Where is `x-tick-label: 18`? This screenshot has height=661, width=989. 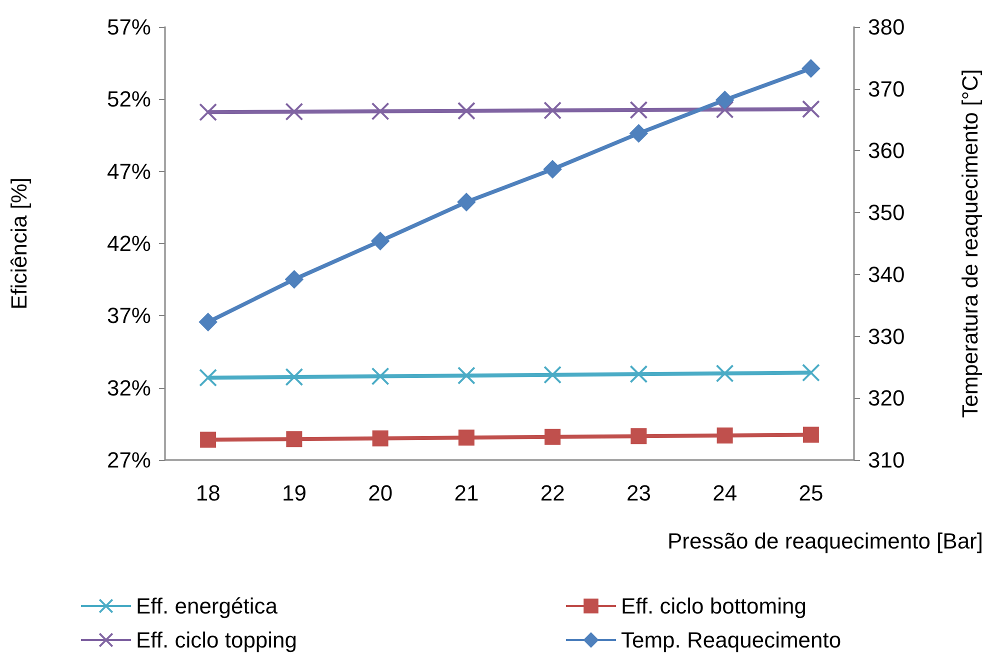
x-tick-label: 18 is located at coordinates (208, 493).